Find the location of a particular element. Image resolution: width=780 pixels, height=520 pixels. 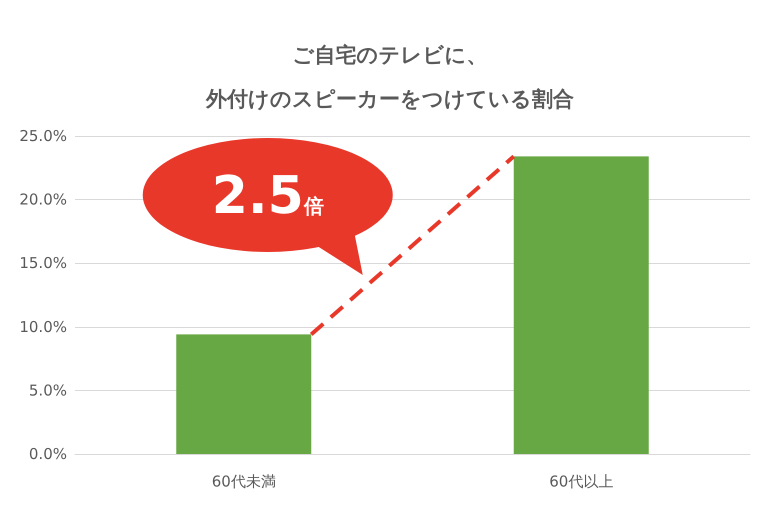

y-tick-label: 0.0% is located at coordinates (47, 454).